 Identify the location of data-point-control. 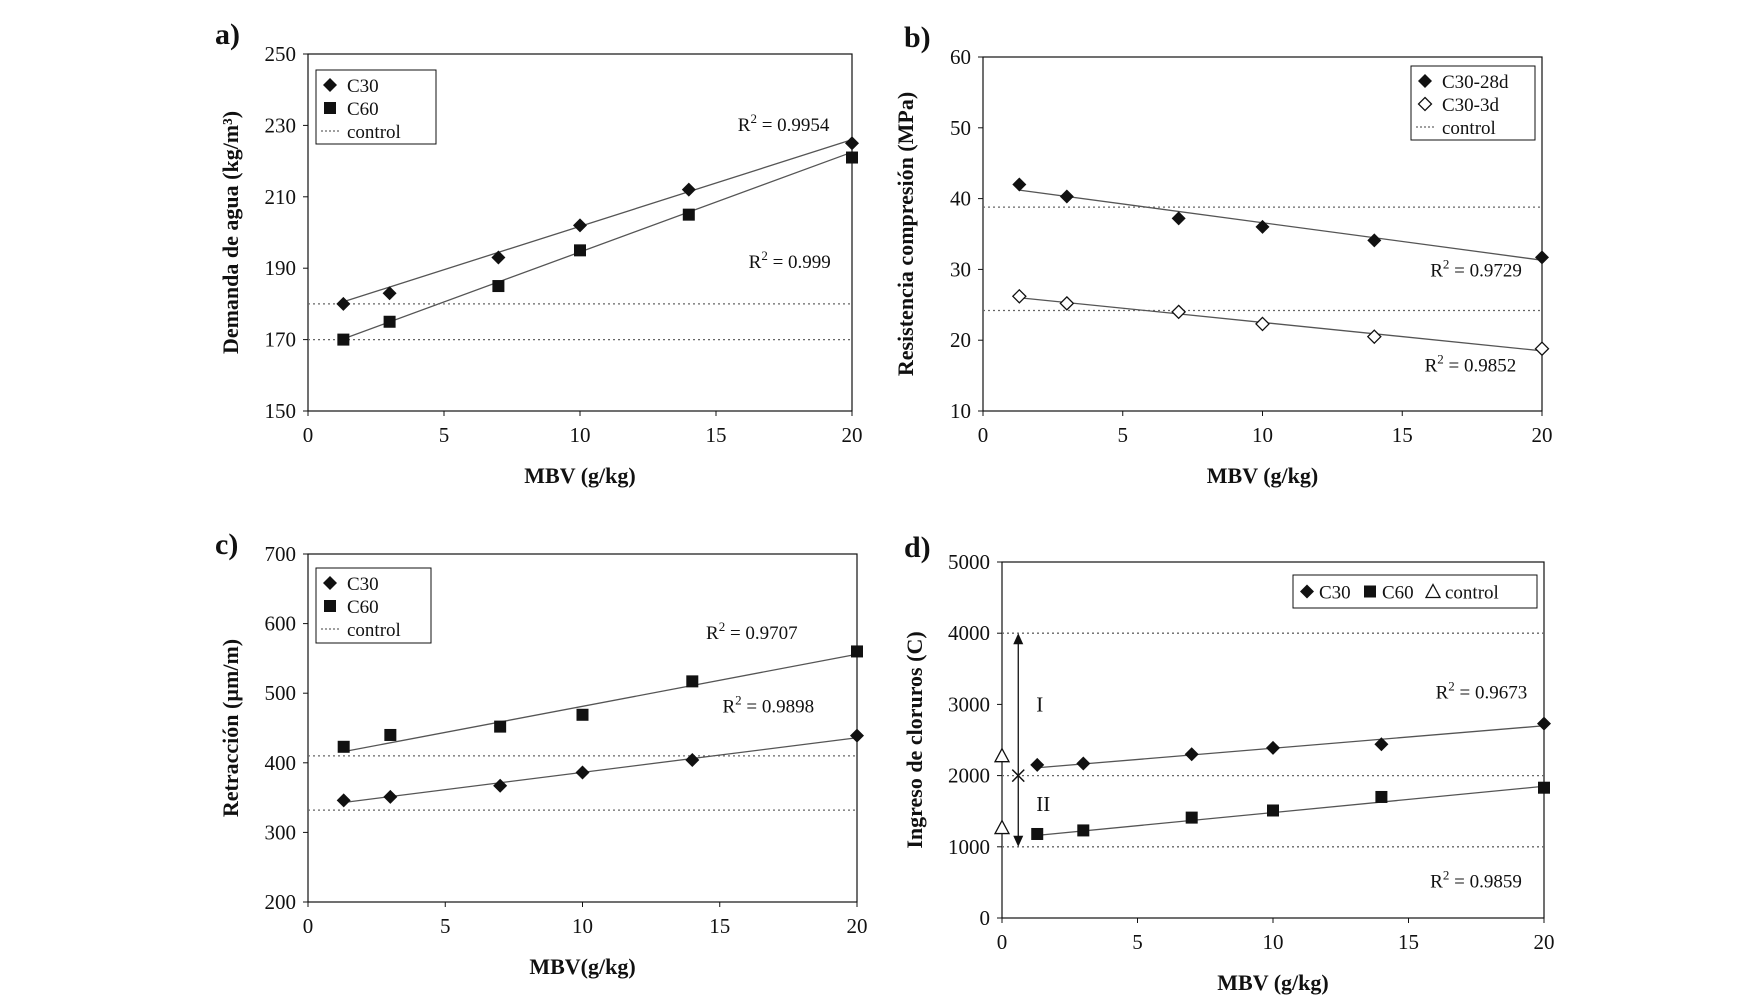
(1002, 827).